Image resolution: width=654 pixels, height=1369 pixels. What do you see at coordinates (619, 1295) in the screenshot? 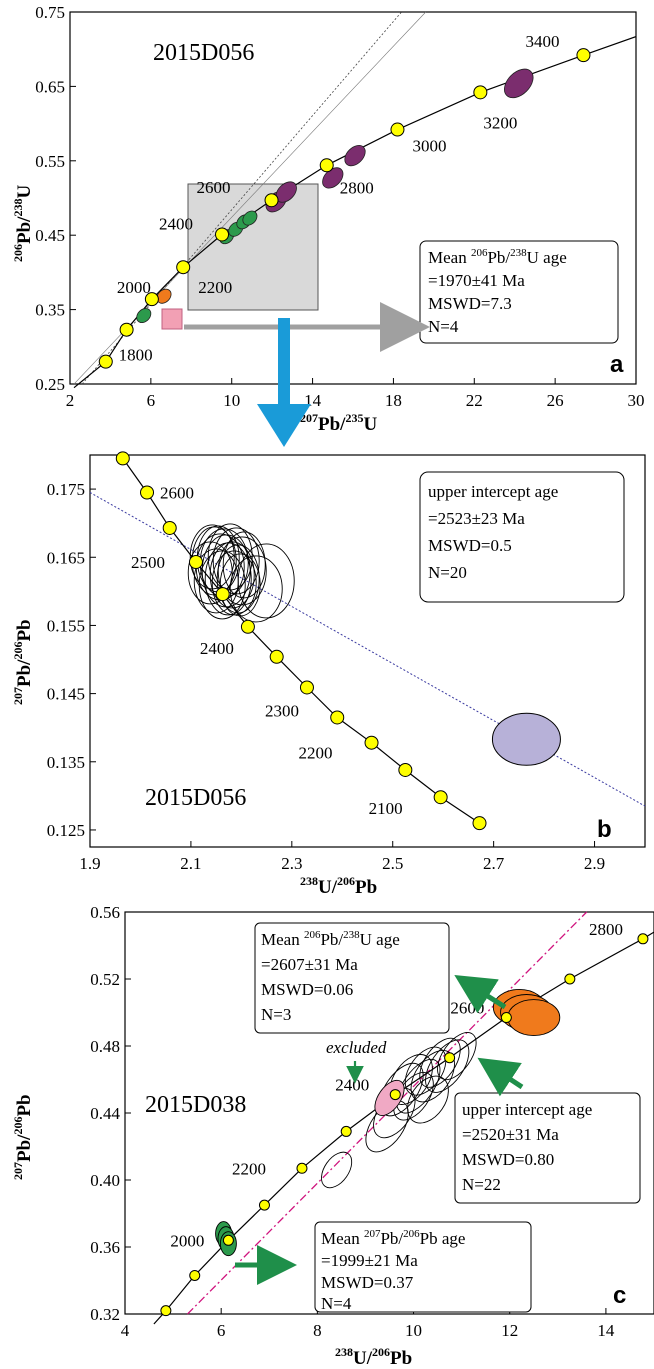
I see `panel-c-letter: c` at bounding box center [619, 1295].